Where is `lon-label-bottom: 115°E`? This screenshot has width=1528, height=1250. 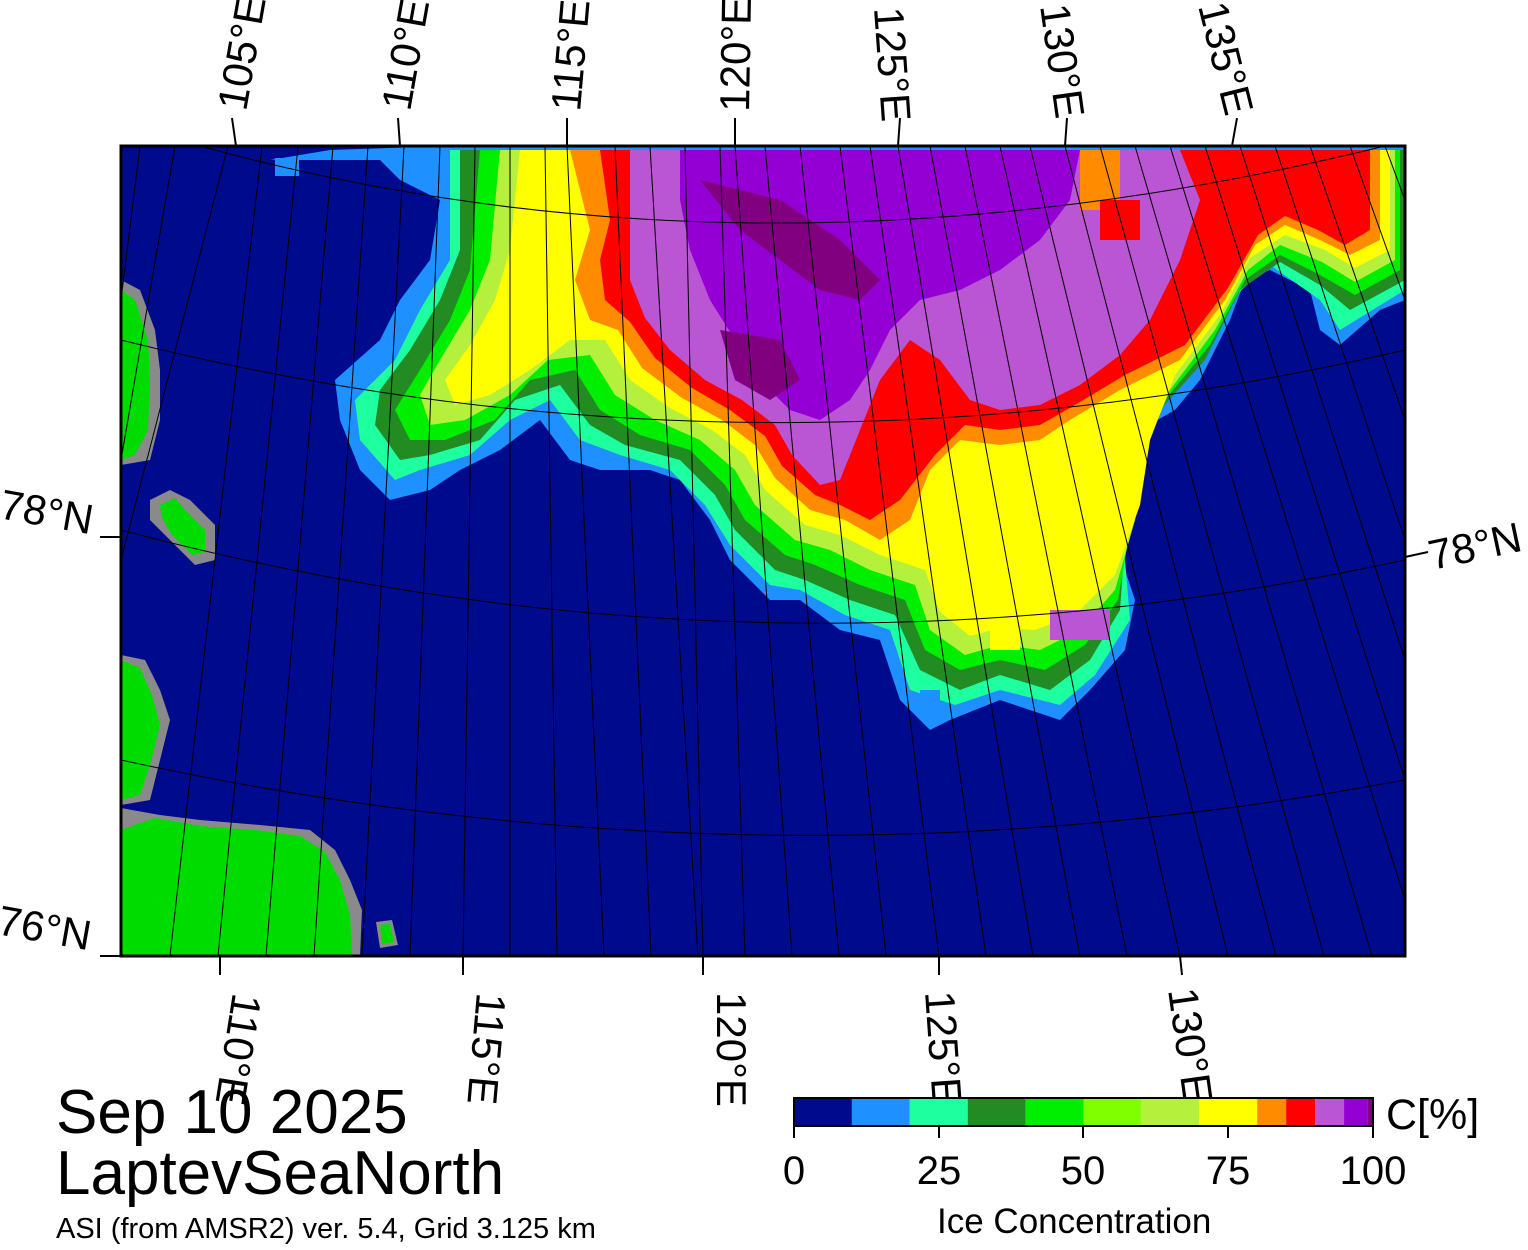 lon-label-bottom: 115°E is located at coordinates (486, 1048).